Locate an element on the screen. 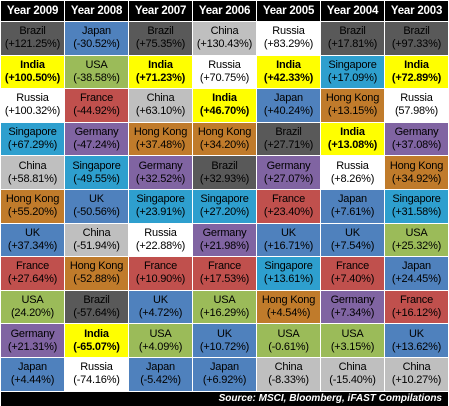  market-cell: Japan (+7.61%) is located at coordinates (352, 206).